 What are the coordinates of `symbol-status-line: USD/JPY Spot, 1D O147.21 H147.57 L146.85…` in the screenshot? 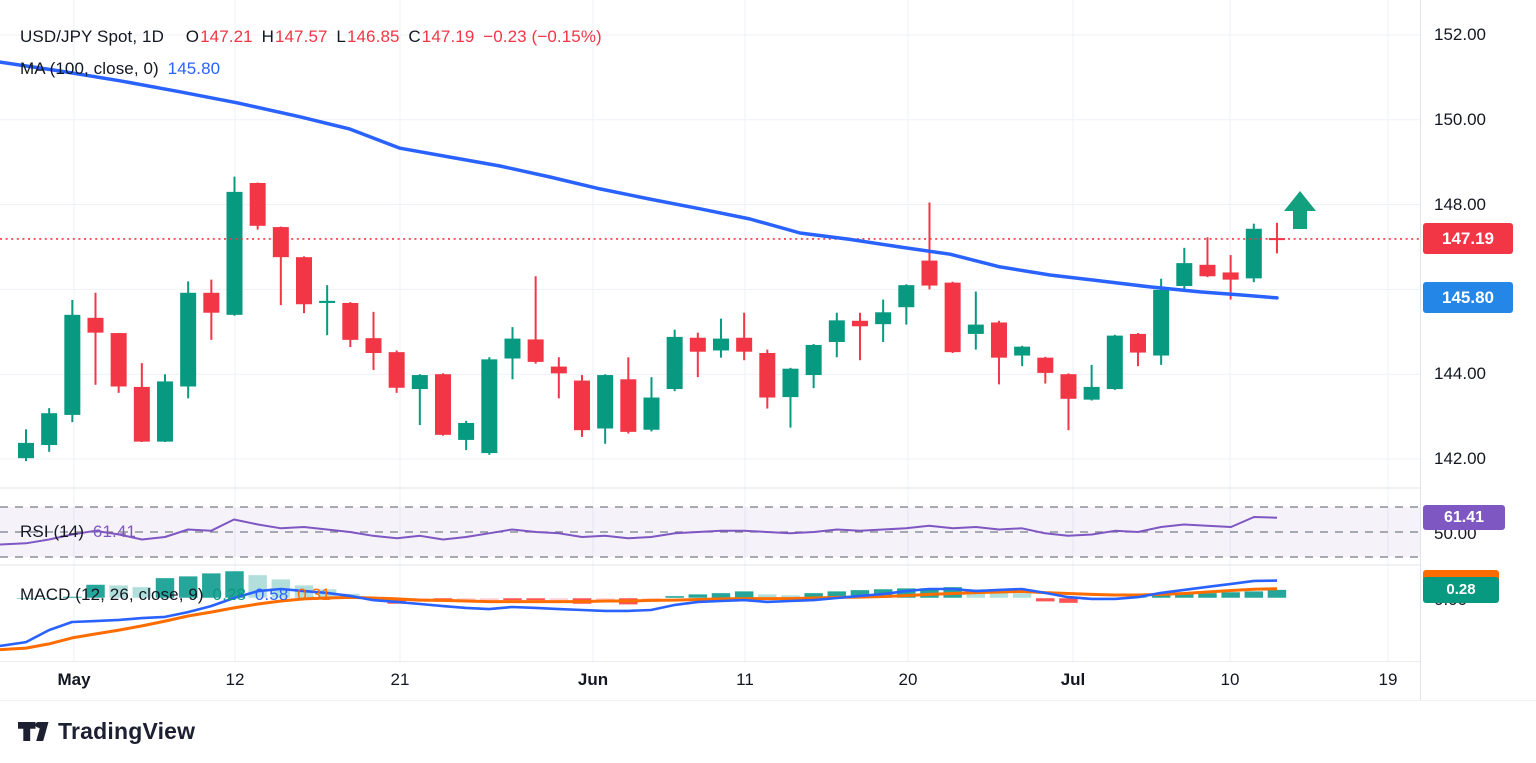 It's located at (313, 37).